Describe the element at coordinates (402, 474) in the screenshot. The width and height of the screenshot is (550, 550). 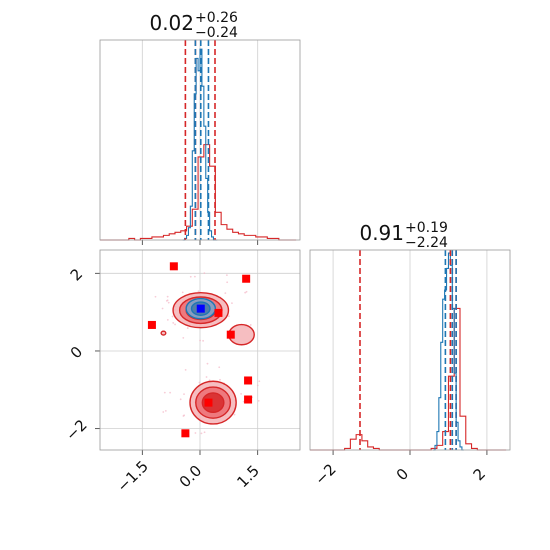
I see `x-tick-label: 0` at that location.